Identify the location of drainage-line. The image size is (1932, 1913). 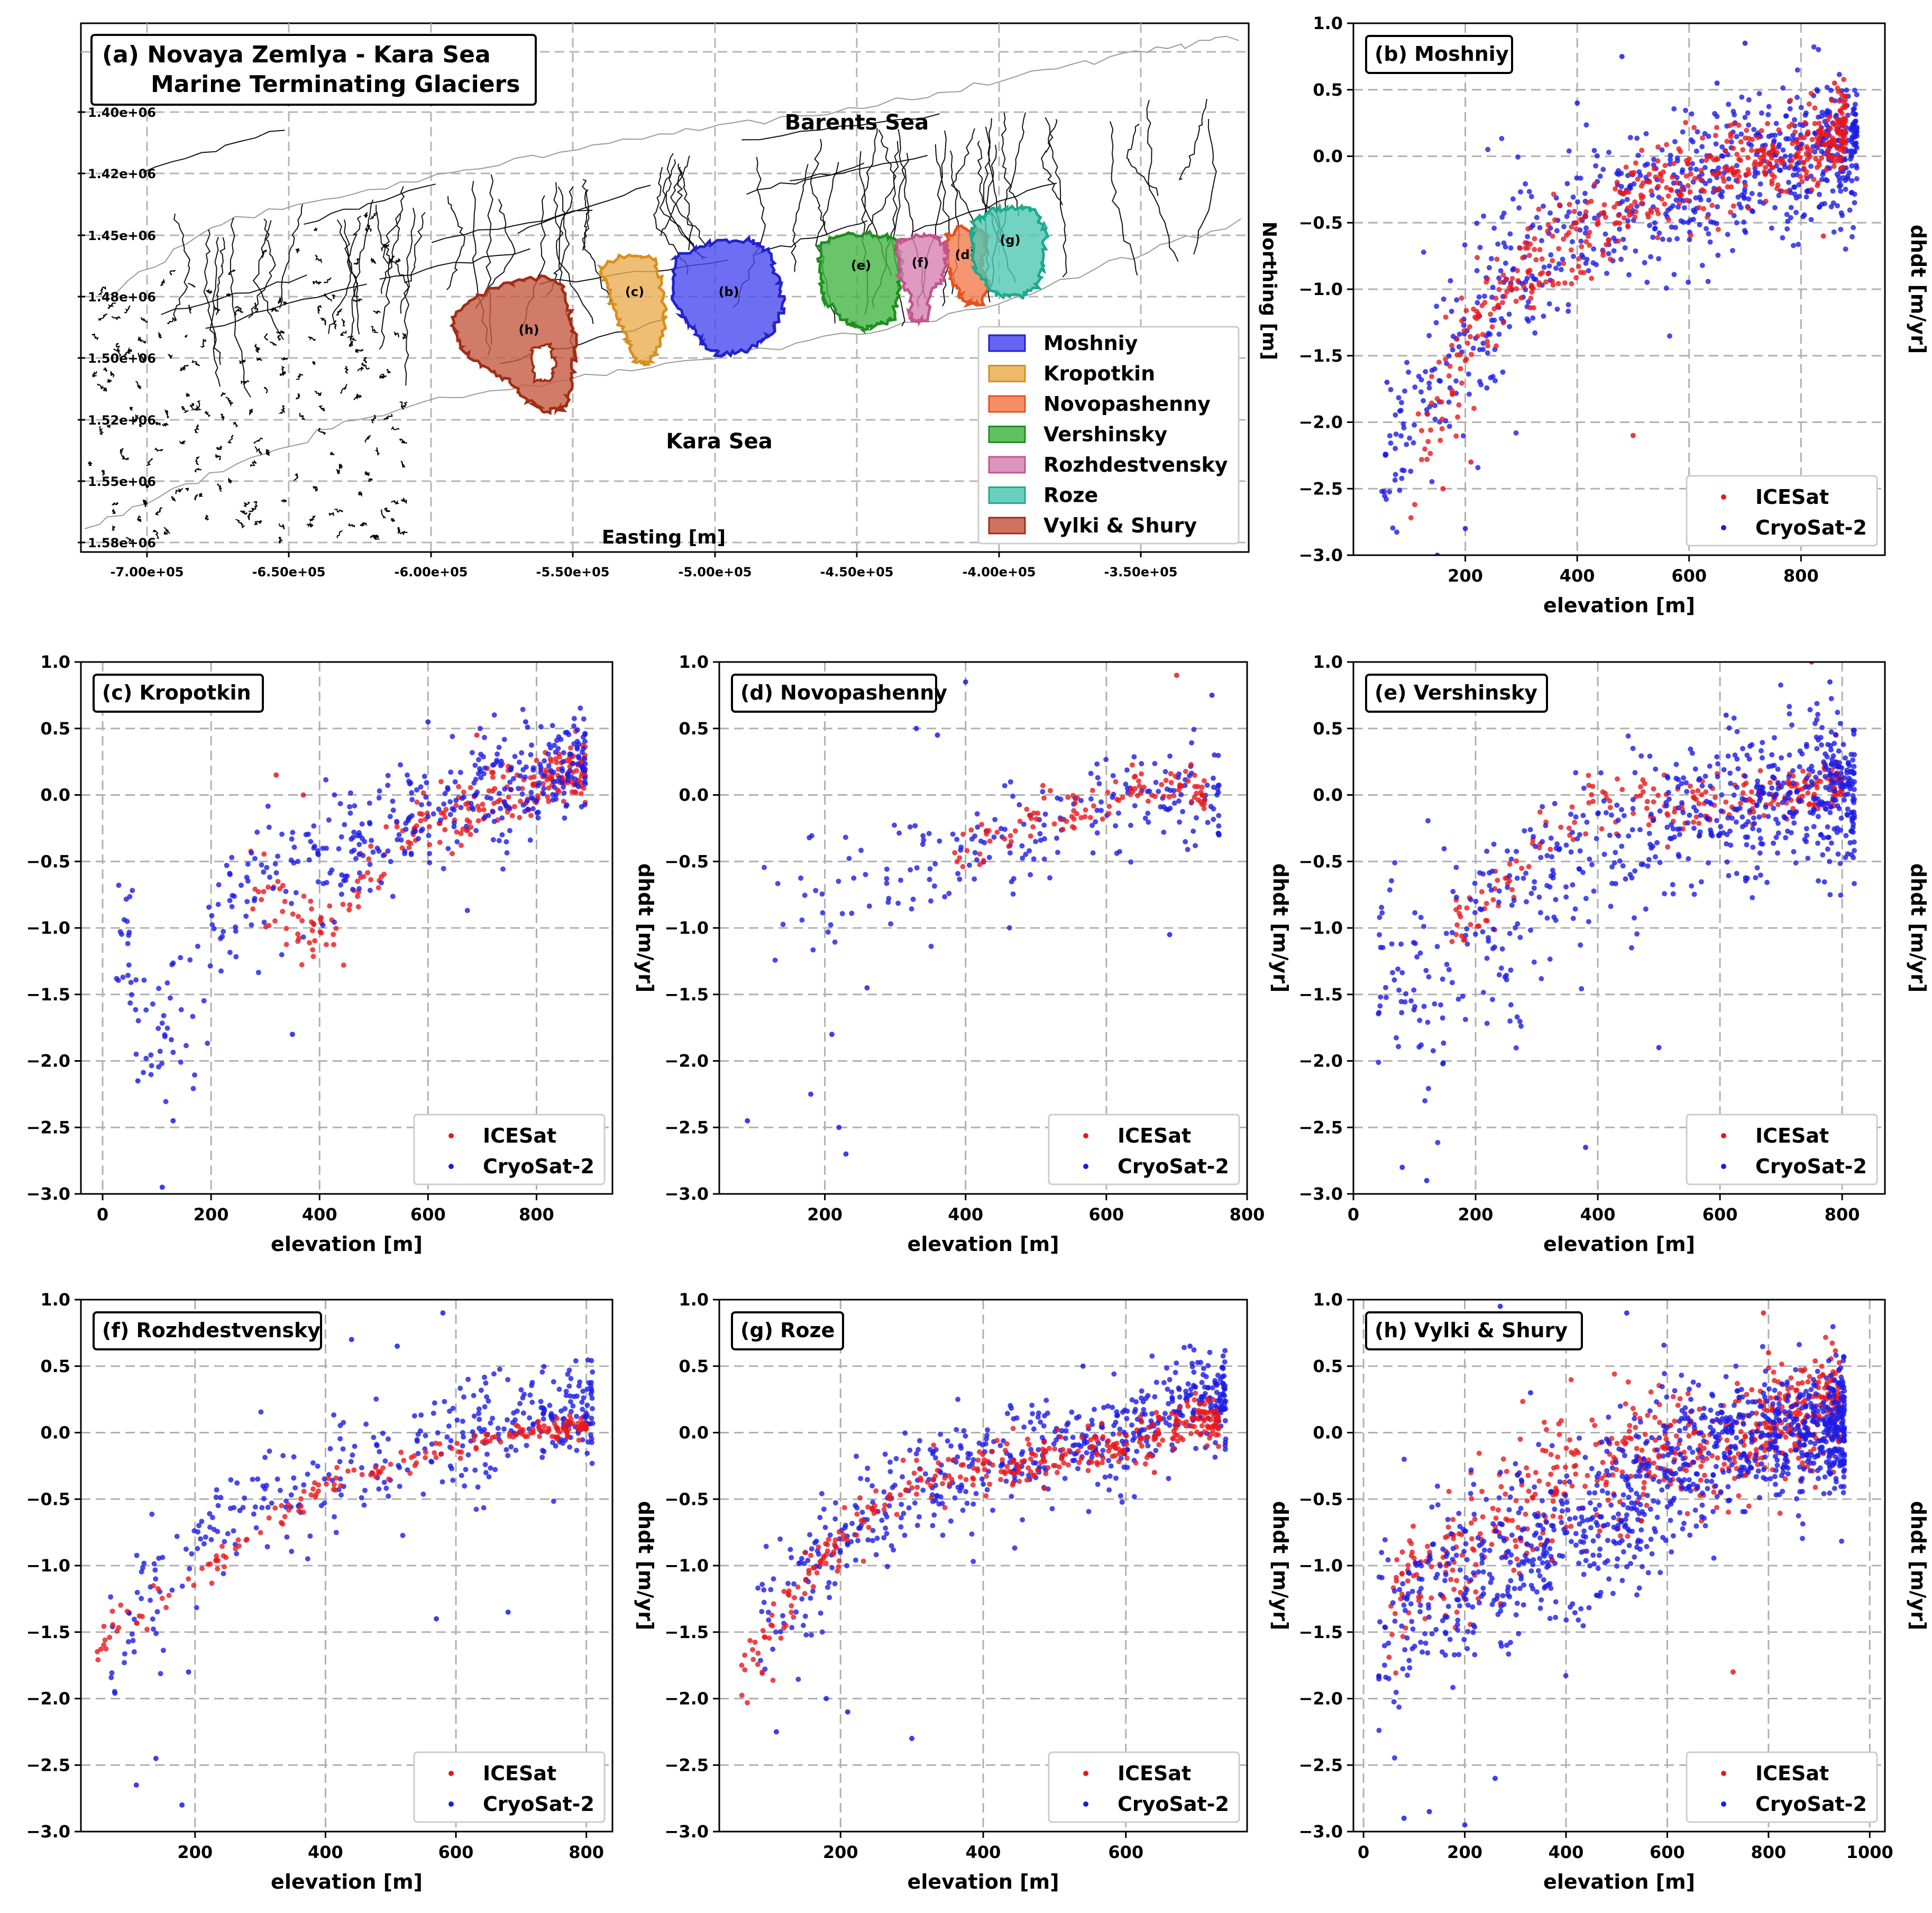
(819, 187).